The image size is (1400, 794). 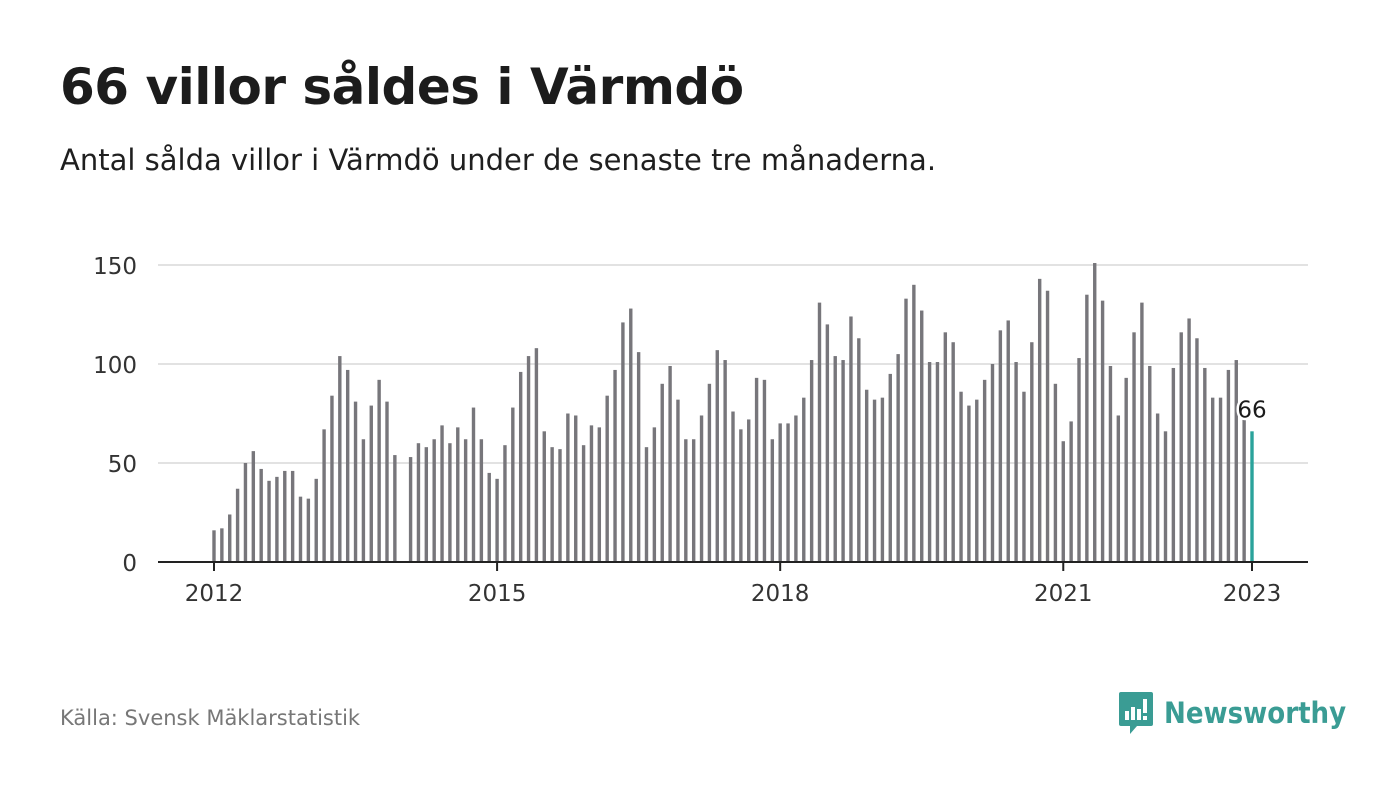 What do you see at coordinates (129, 564) in the screenshot?
I see `y-tick-label: 0` at bounding box center [129, 564].